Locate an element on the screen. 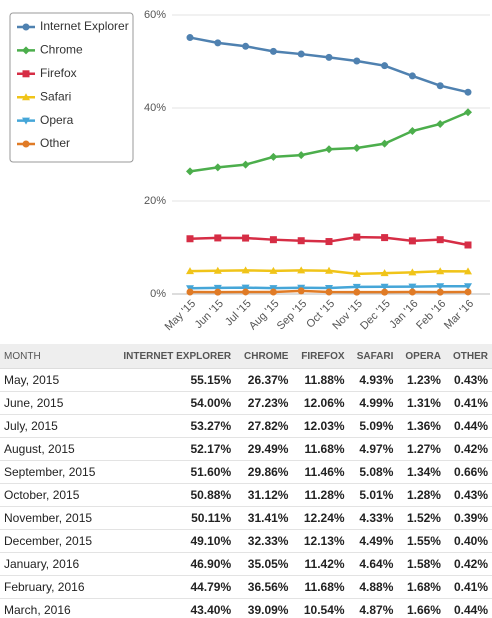 The width and height of the screenshot is (492, 618). table-cell: 50.88% is located at coordinates (172, 495).